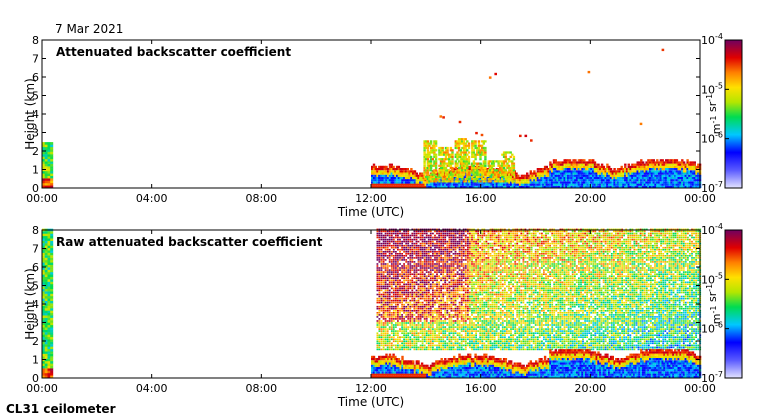  I want to click on panel-title: Attenuated backscatter coefficient, so click(173, 52).